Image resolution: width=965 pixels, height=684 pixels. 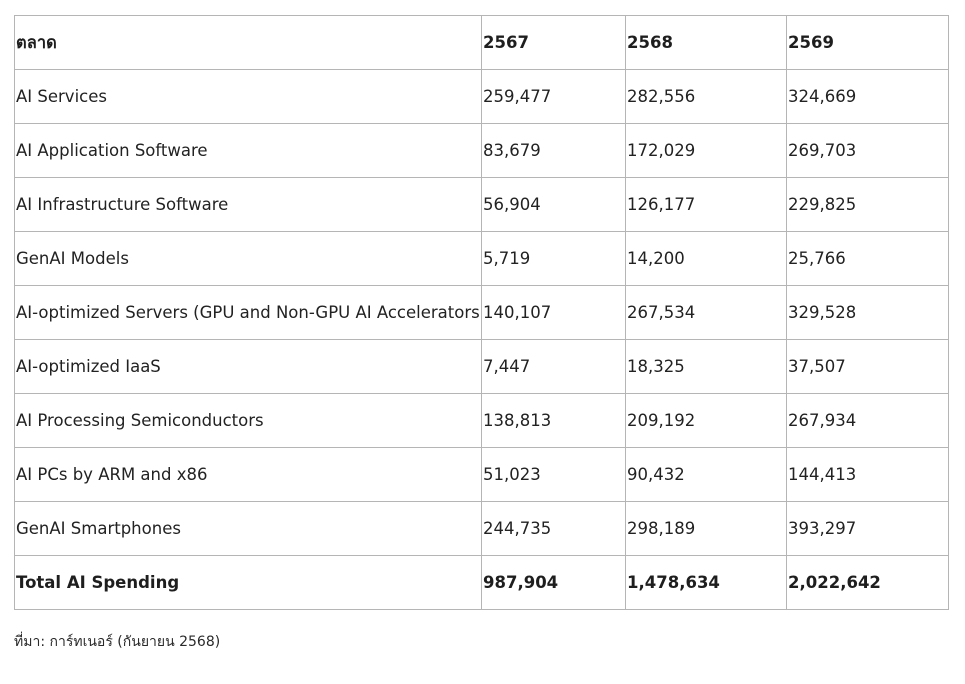 I want to click on value-cell: 83,679, so click(x=553, y=150).